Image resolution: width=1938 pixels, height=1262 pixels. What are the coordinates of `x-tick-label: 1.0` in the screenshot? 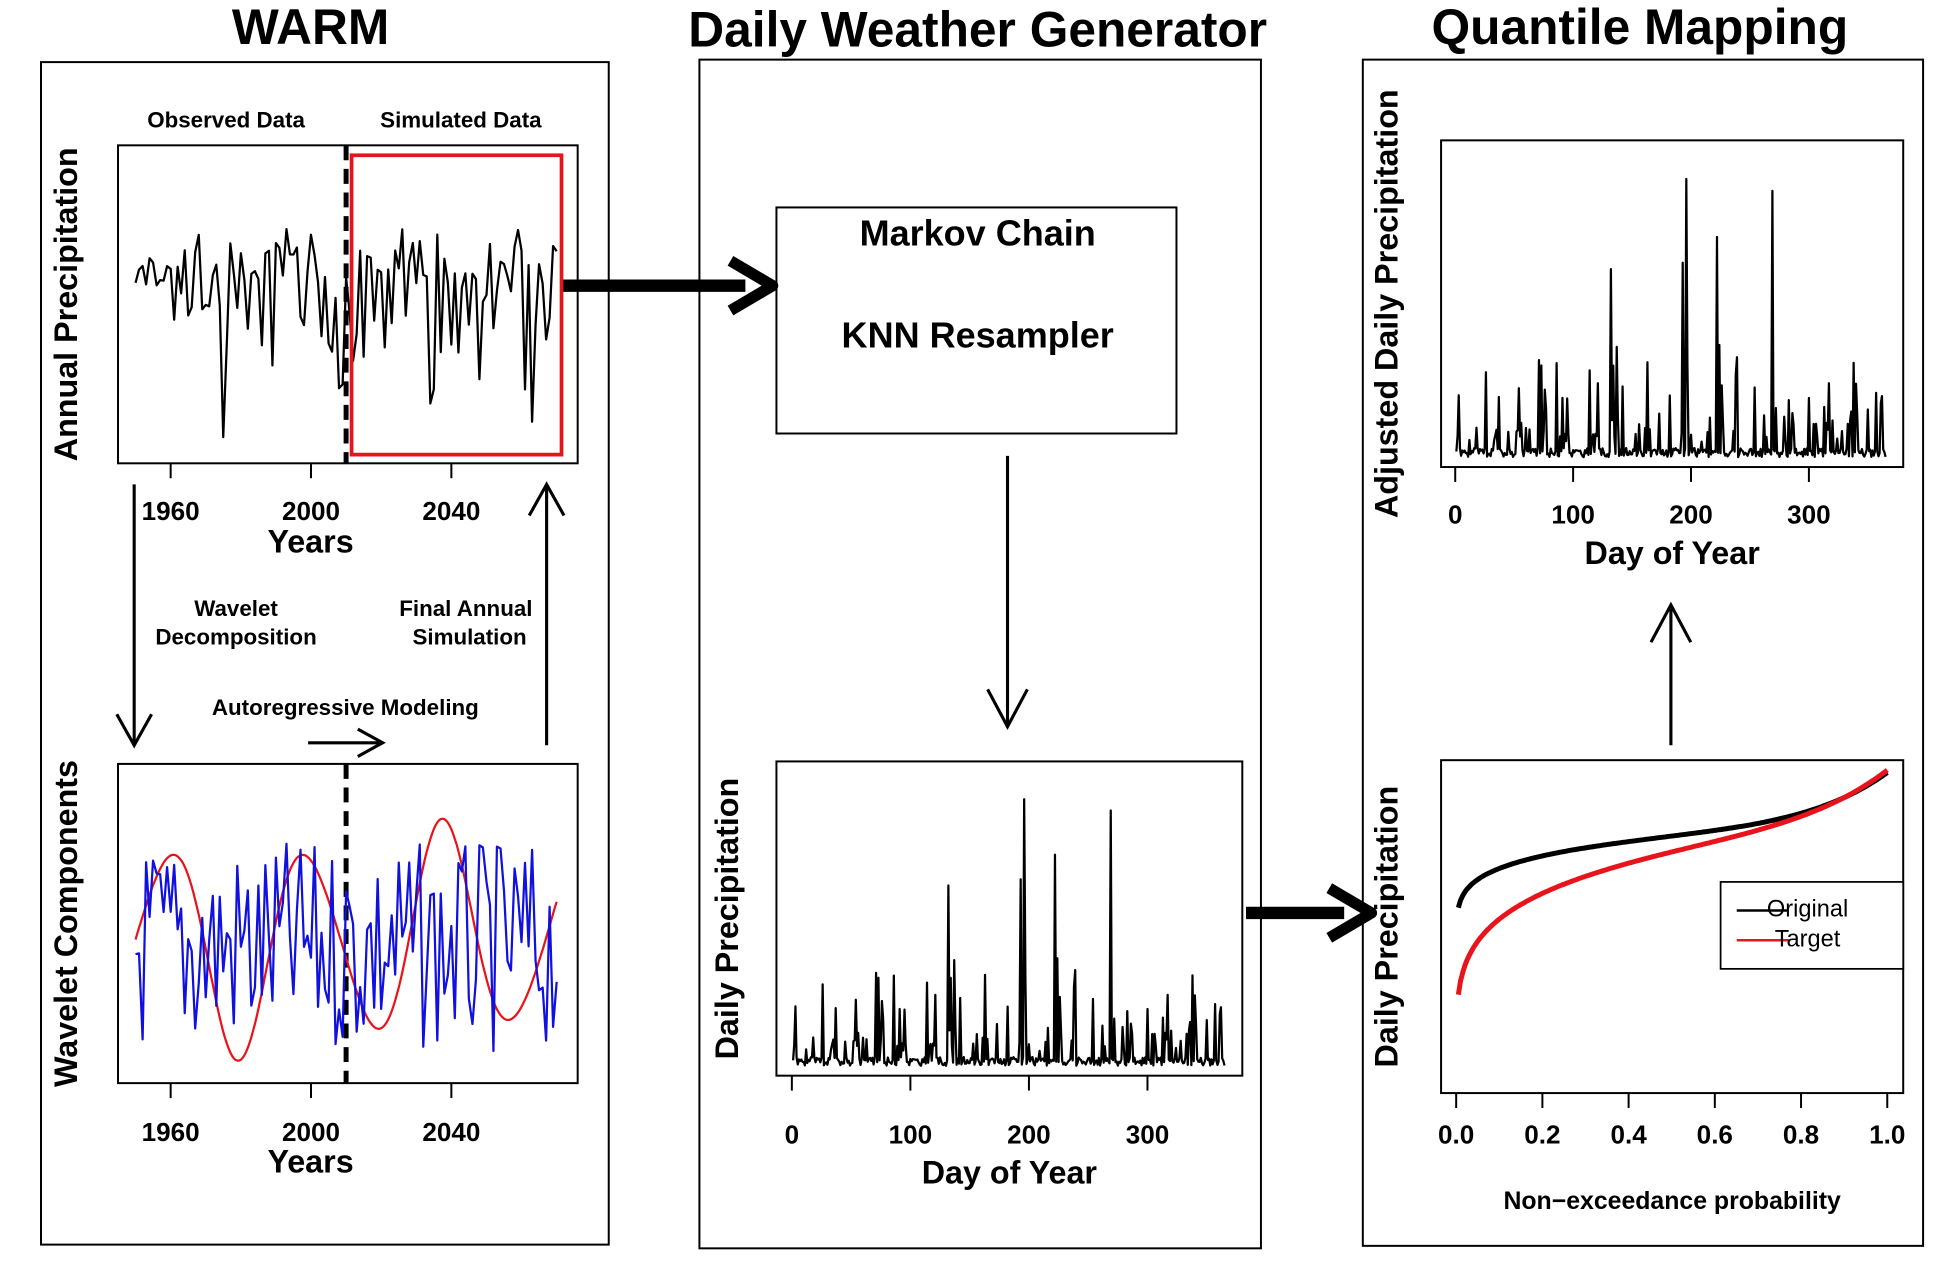 It's located at (1887, 1134).